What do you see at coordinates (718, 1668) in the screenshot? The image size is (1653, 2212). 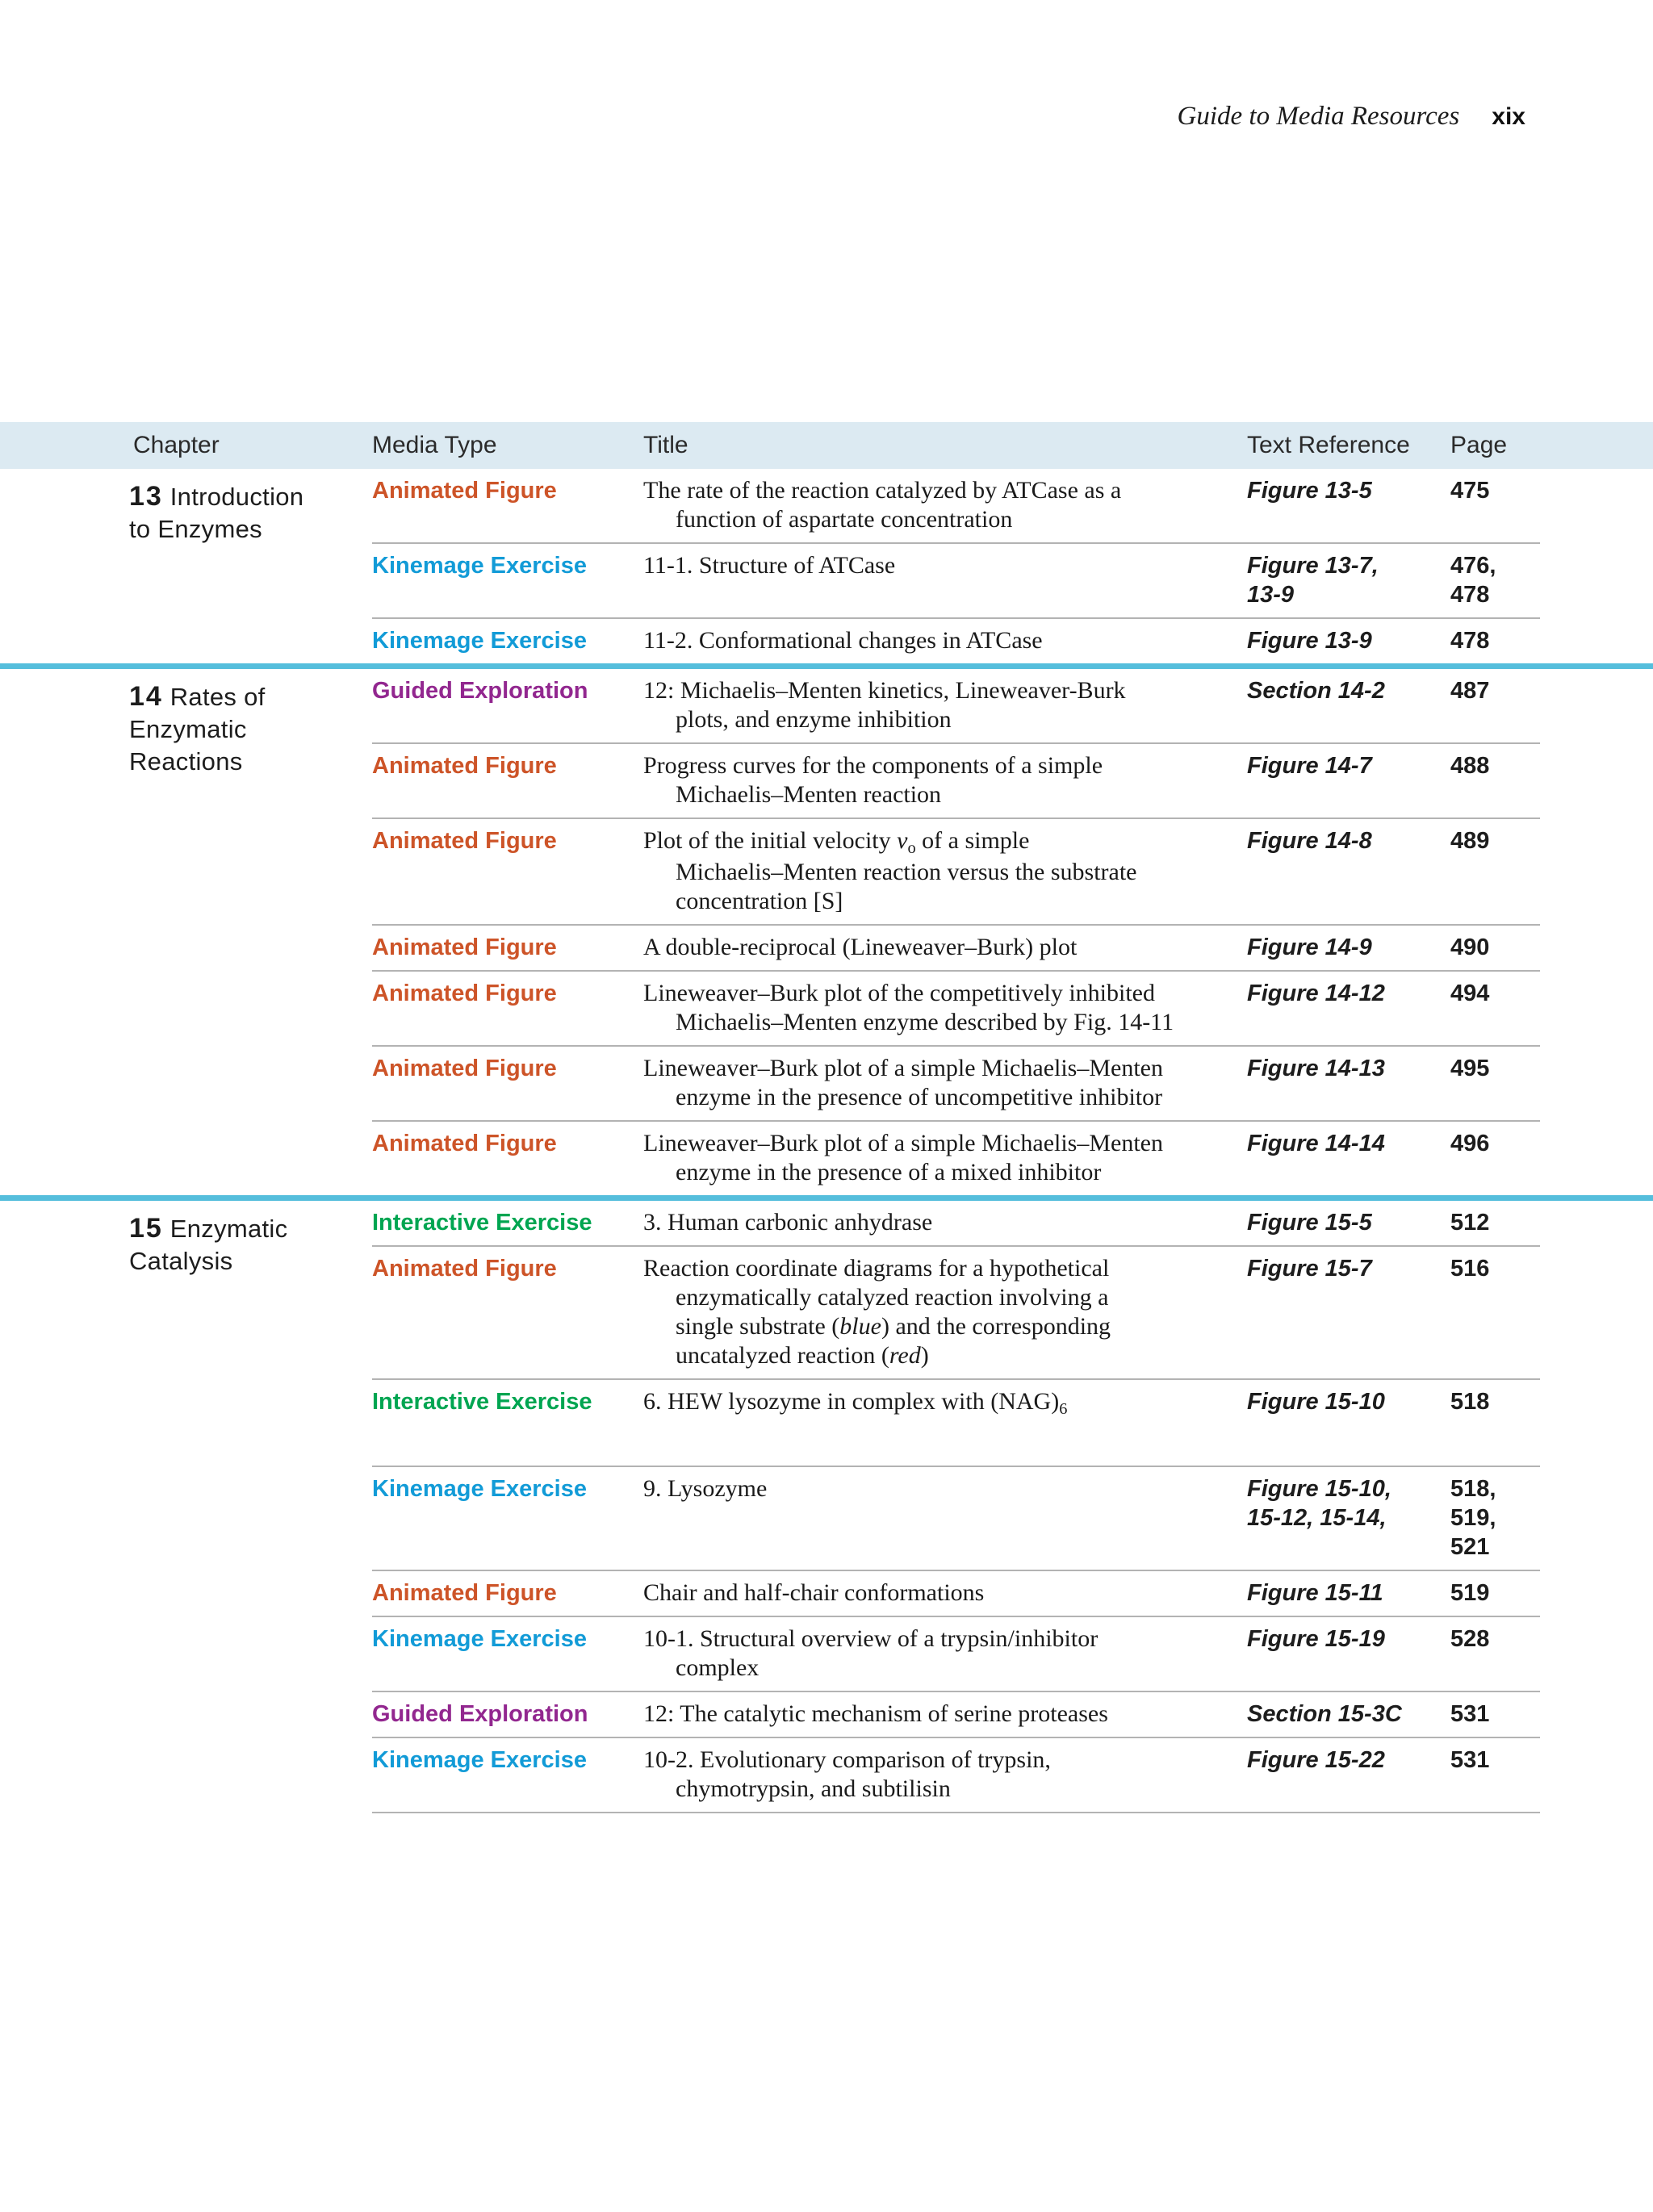 I see `text-segment: complex` at bounding box center [718, 1668].